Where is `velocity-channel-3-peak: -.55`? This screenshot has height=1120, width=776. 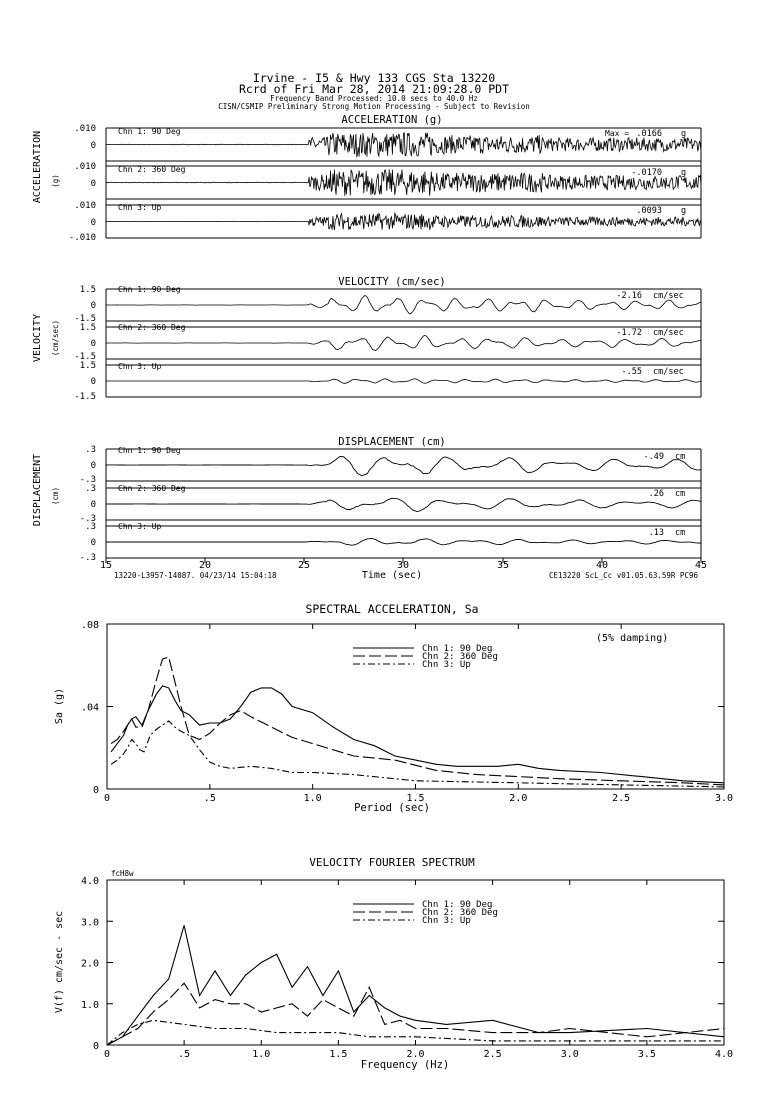
velocity-channel-3-peak: -.55 is located at coordinates (632, 372).